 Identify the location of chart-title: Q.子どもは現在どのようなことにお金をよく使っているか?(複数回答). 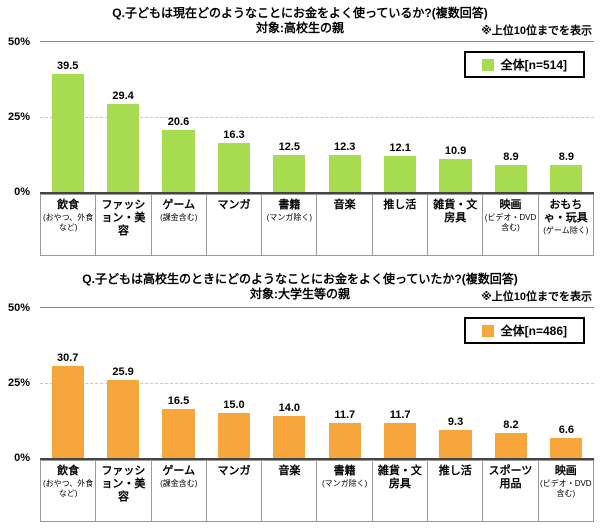
(300, 13).